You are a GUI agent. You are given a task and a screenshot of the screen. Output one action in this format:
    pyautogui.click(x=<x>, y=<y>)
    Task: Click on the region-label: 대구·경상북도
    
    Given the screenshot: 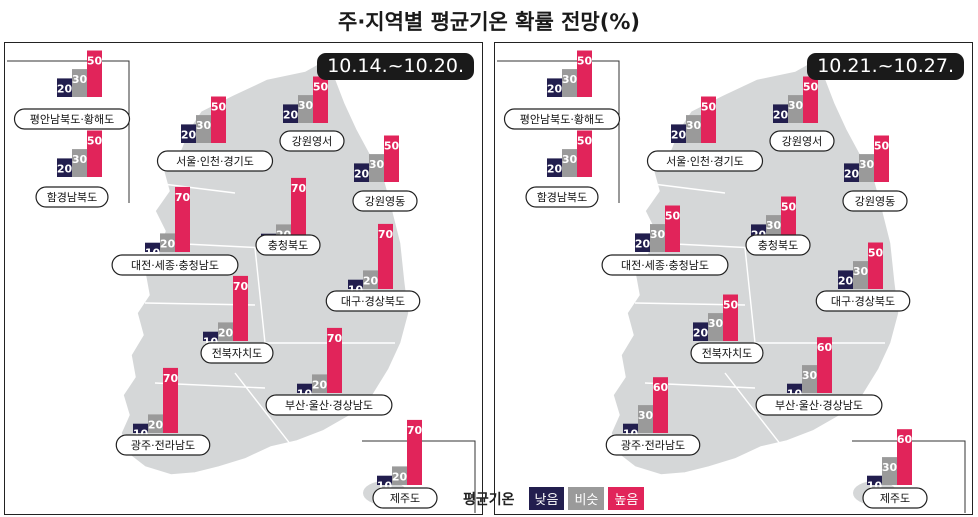 What is the action you would take?
    pyautogui.click(x=373, y=301)
    